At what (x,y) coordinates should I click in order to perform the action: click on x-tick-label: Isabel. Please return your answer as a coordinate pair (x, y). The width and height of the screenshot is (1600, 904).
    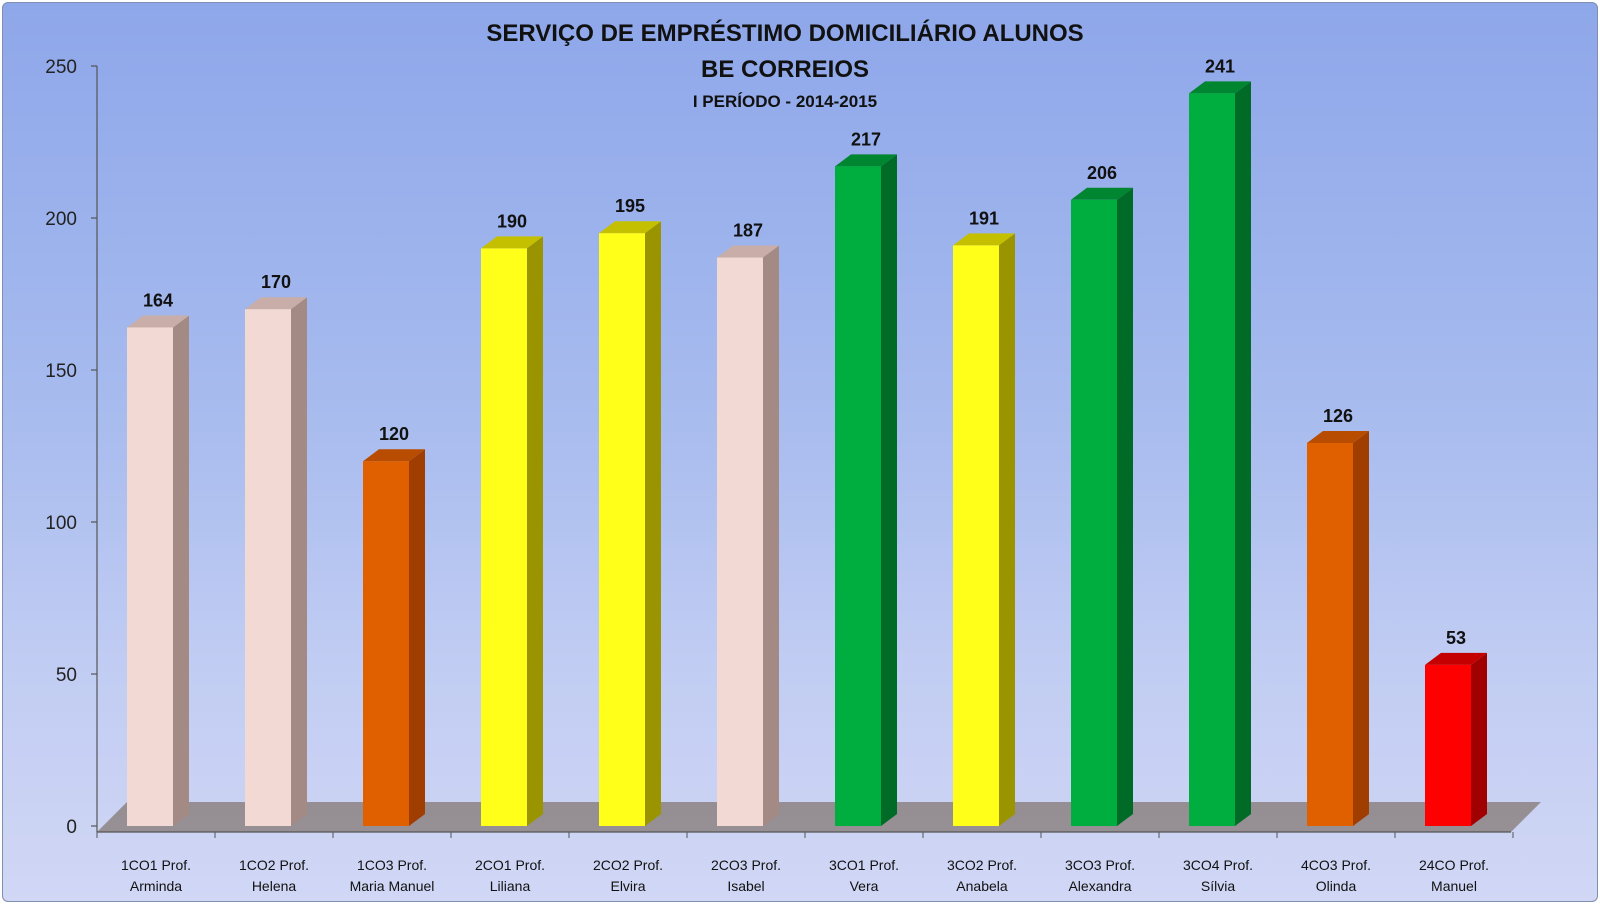
    Looking at the image, I should click on (745, 886).